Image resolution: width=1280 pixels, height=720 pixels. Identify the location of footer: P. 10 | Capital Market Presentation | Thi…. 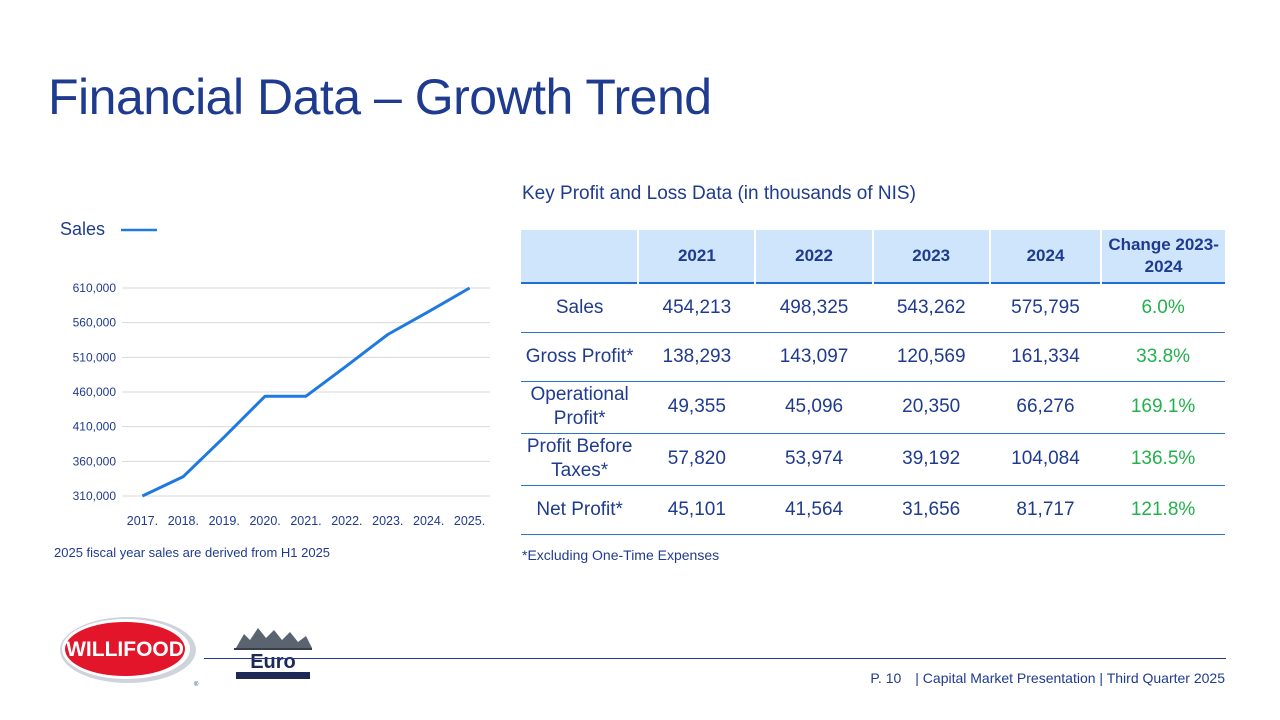
(962, 678).